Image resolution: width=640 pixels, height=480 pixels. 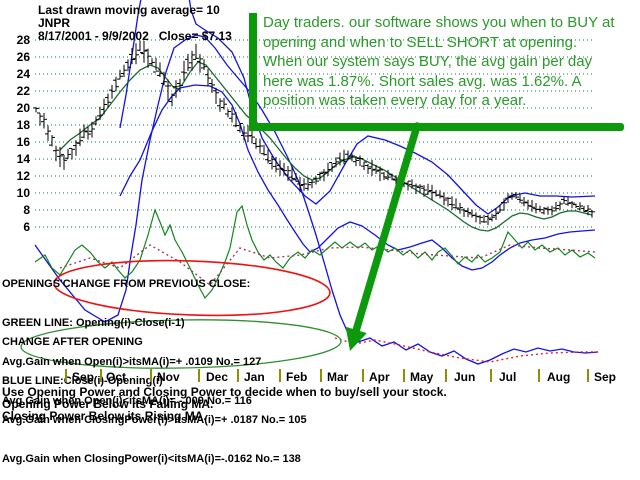 I want to click on y-axis-label-8: 8, so click(x=26, y=210).